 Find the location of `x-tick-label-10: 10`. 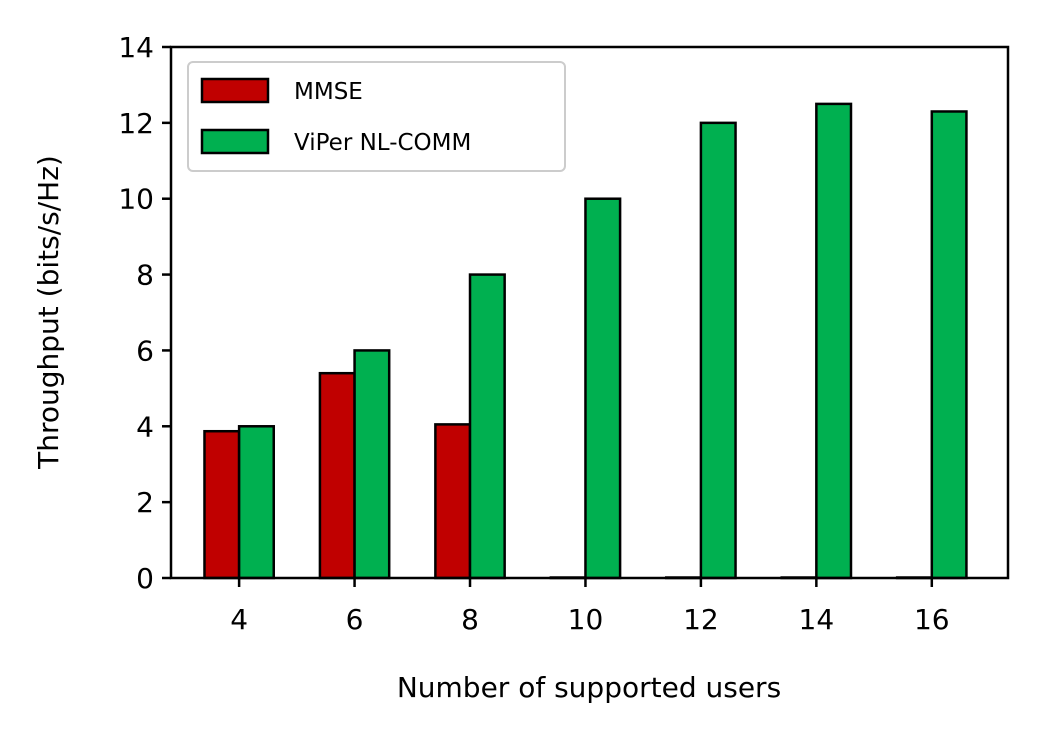

x-tick-label-10: 10 is located at coordinates (586, 619).